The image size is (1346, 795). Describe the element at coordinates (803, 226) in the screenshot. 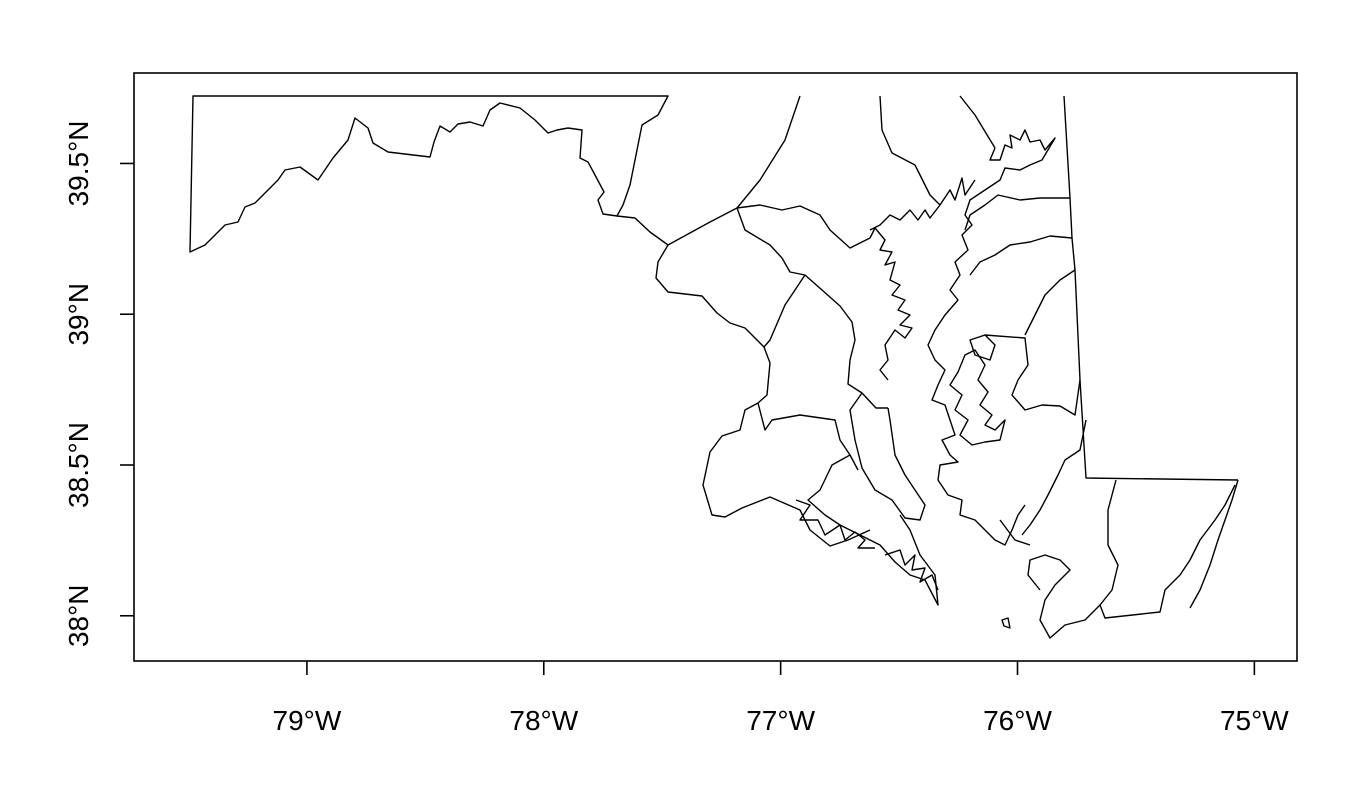

I see `eastern-shore-north` at that location.